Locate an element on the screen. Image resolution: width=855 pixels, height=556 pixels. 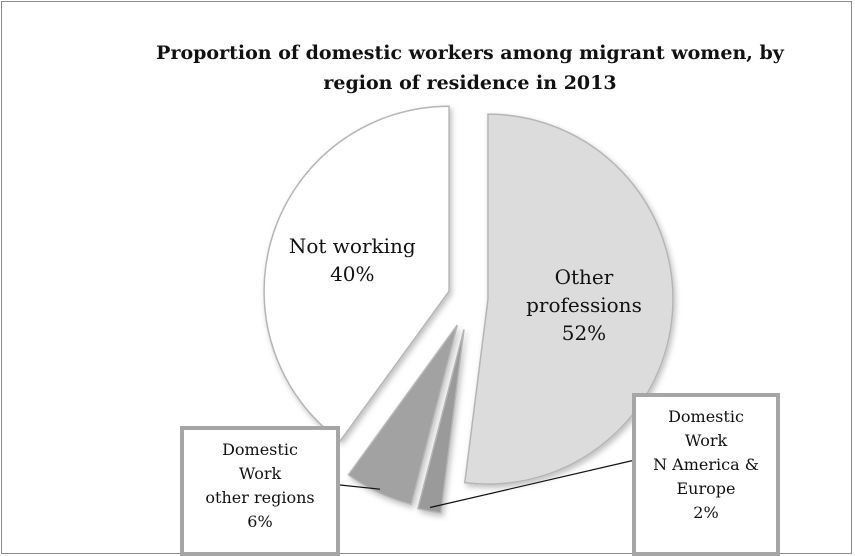
callout-line: other regions is located at coordinates (260, 497).